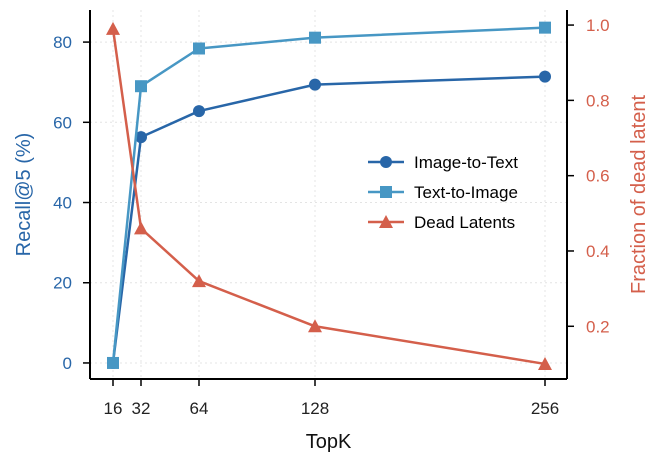  What do you see at coordinates (24, 195) in the screenshot?
I see `left-axis-title: Recall@5 (%)` at bounding box center [24, 195].